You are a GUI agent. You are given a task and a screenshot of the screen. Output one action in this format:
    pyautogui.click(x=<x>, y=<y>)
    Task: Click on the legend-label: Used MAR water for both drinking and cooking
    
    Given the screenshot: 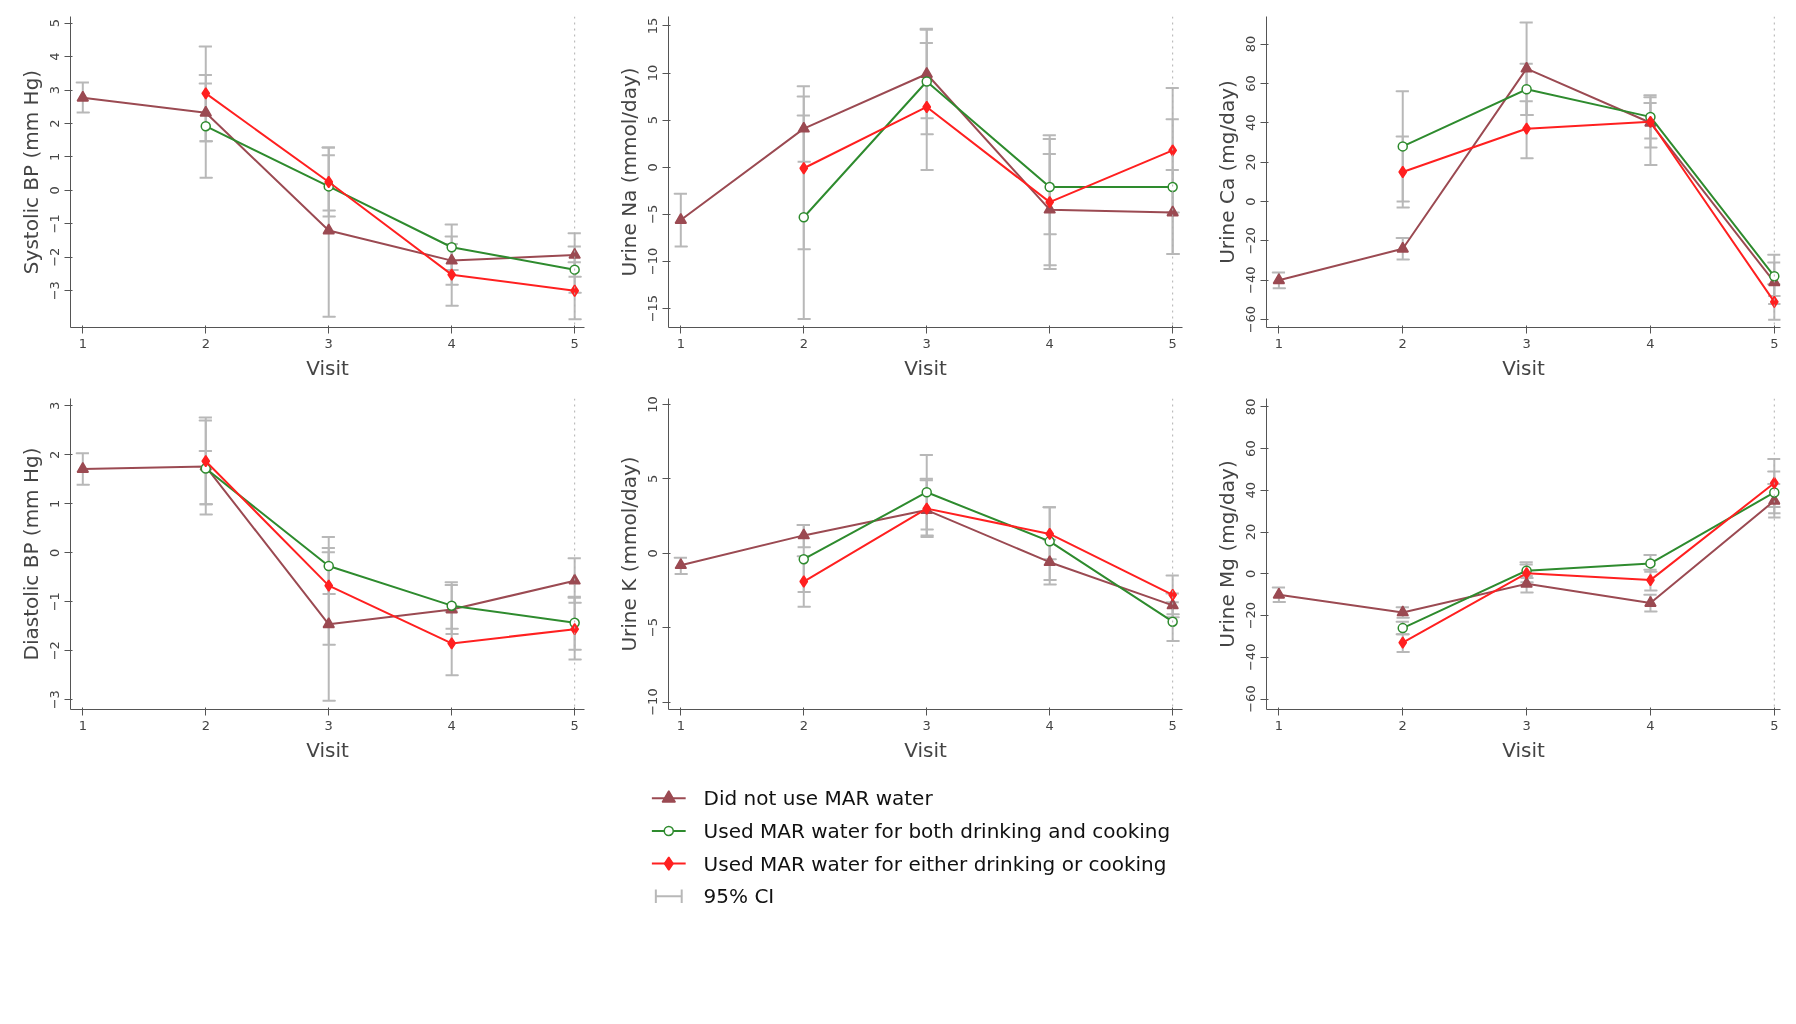 What is the action you would take?
    pyautogui.click(x=937, y=830)
    